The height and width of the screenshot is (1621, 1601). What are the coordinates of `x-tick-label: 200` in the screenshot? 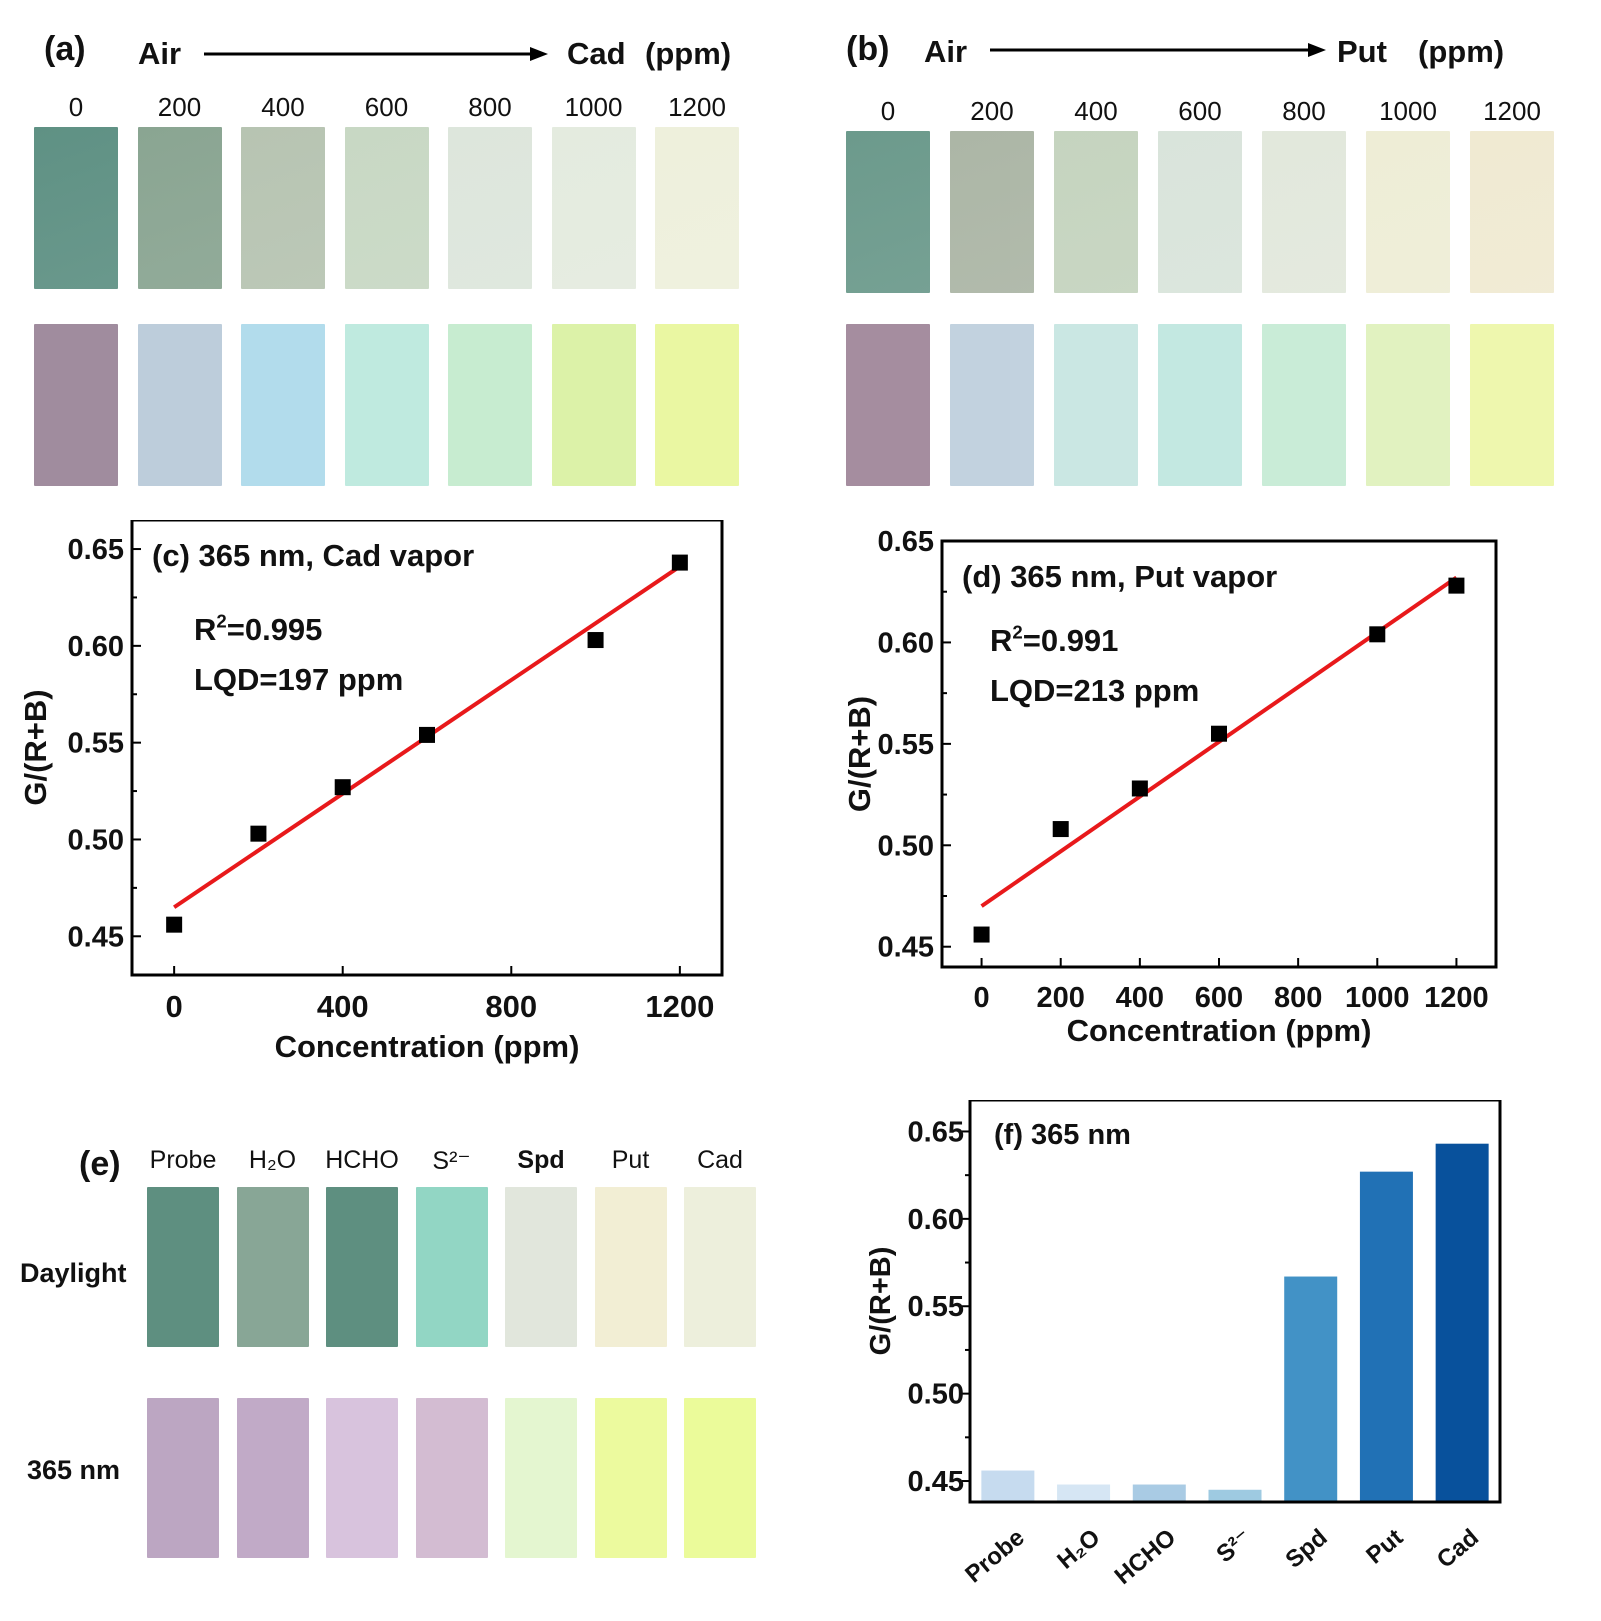 It's located at (1061, 998).